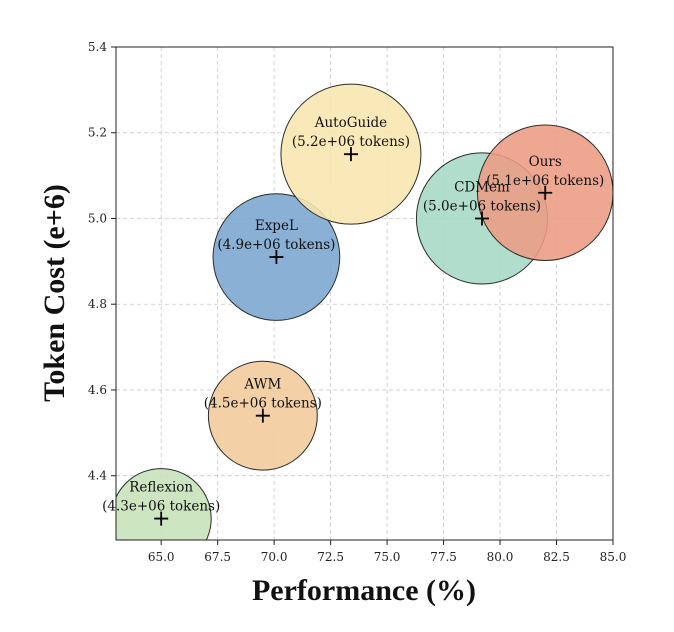 This screenshot has width=674, height=632. I want to click on x-tick-label: 72.5, so click(330, 557).